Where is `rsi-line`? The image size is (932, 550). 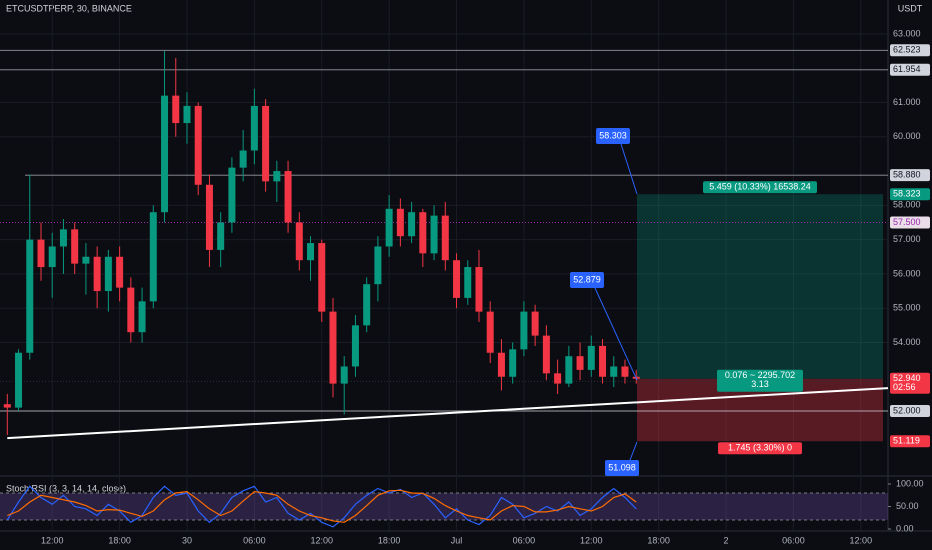 rsi-line is located at coordinates (322, 506).